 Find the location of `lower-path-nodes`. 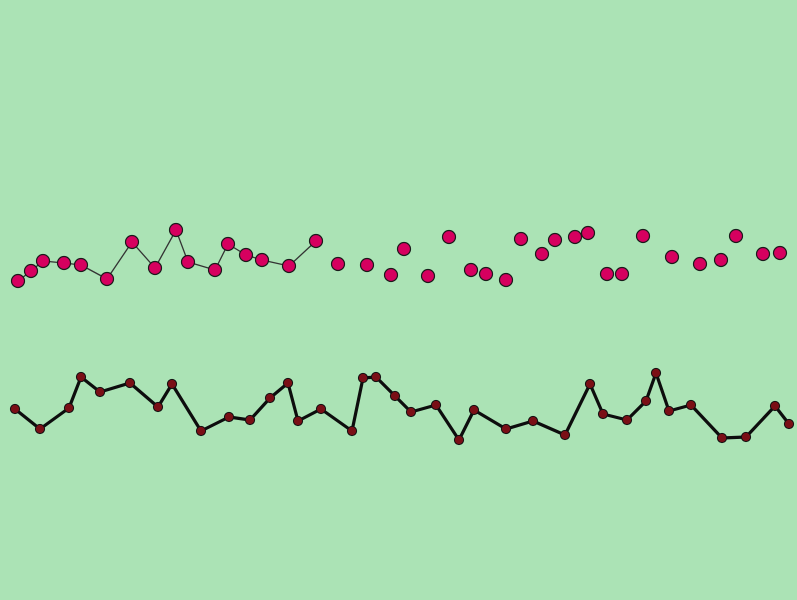

lower-path-nodes is located at coordinates (402, 406).